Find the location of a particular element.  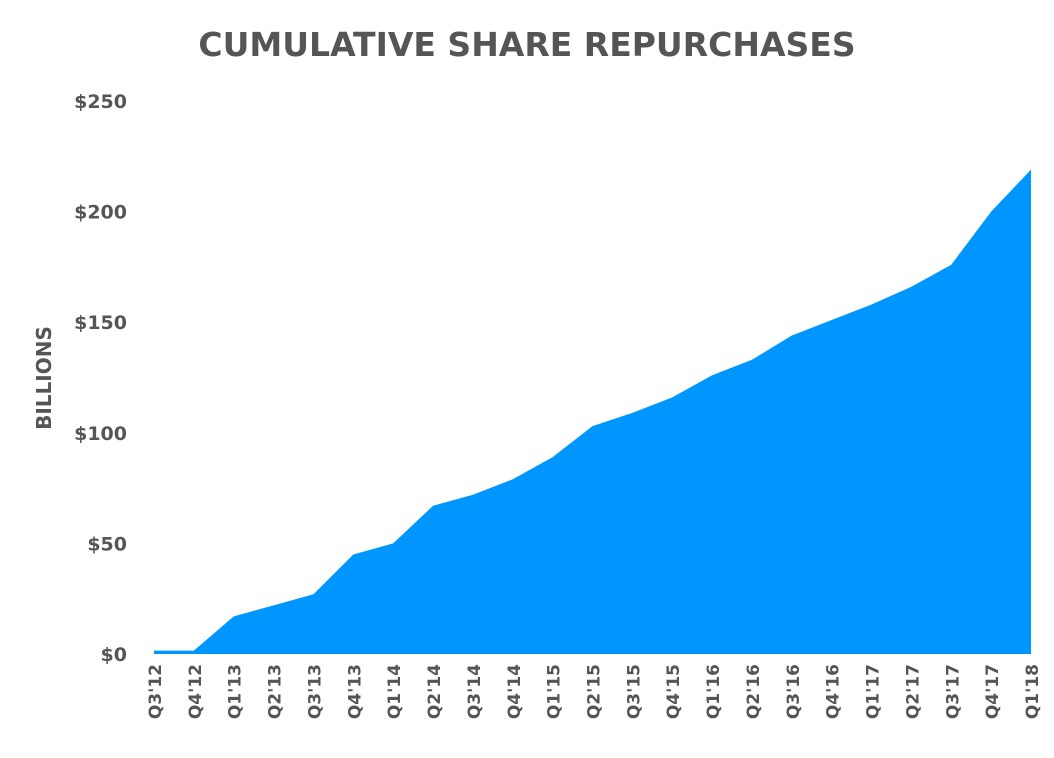

x-tick-label: Q2'15 is located at coordinates (595, 691).